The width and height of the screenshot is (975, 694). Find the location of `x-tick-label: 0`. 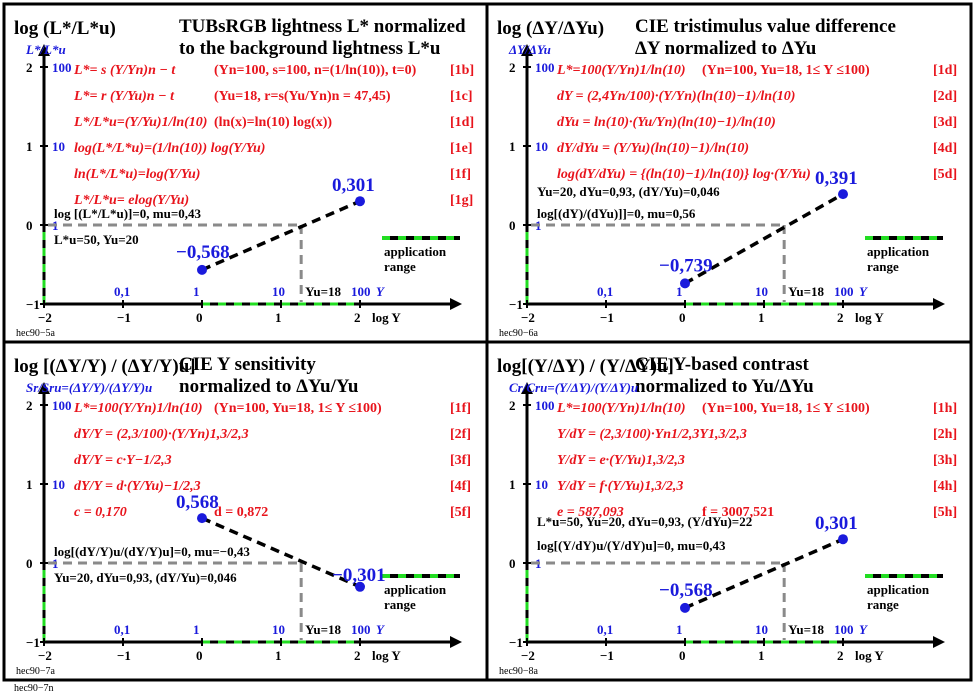

x-tick-label: 0 is located at coordinates (199, 317).